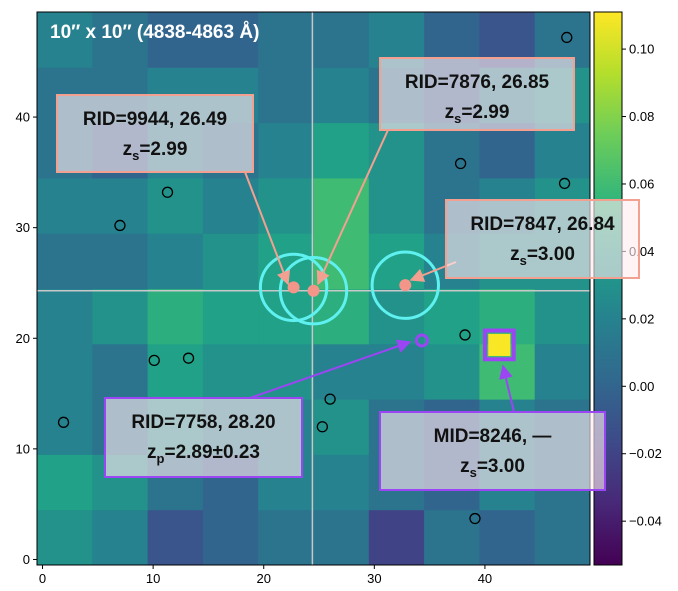 Image resolution: width=678 pixels, height=591 pixels. What do you see at coordinates (23, 227) in the screenshot?
I see `y-tick-label: 30` at bounding box center [23, 227].